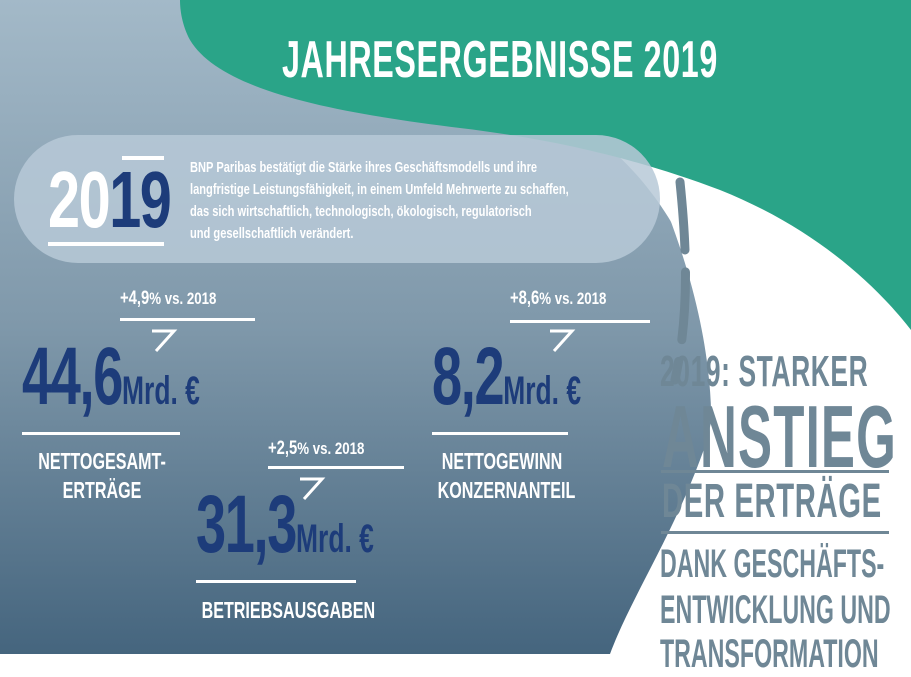  Describe the element at coordinates (110, 199) in the screenshot. I see `year-badge: 2019` at that location.